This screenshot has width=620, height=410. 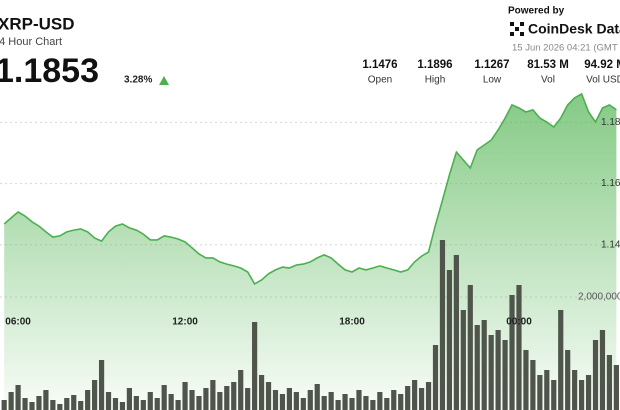 What do you see at coordinates (164, 80) in the screenshot?
I see `up-arrow` at bounding box center [164, 80].